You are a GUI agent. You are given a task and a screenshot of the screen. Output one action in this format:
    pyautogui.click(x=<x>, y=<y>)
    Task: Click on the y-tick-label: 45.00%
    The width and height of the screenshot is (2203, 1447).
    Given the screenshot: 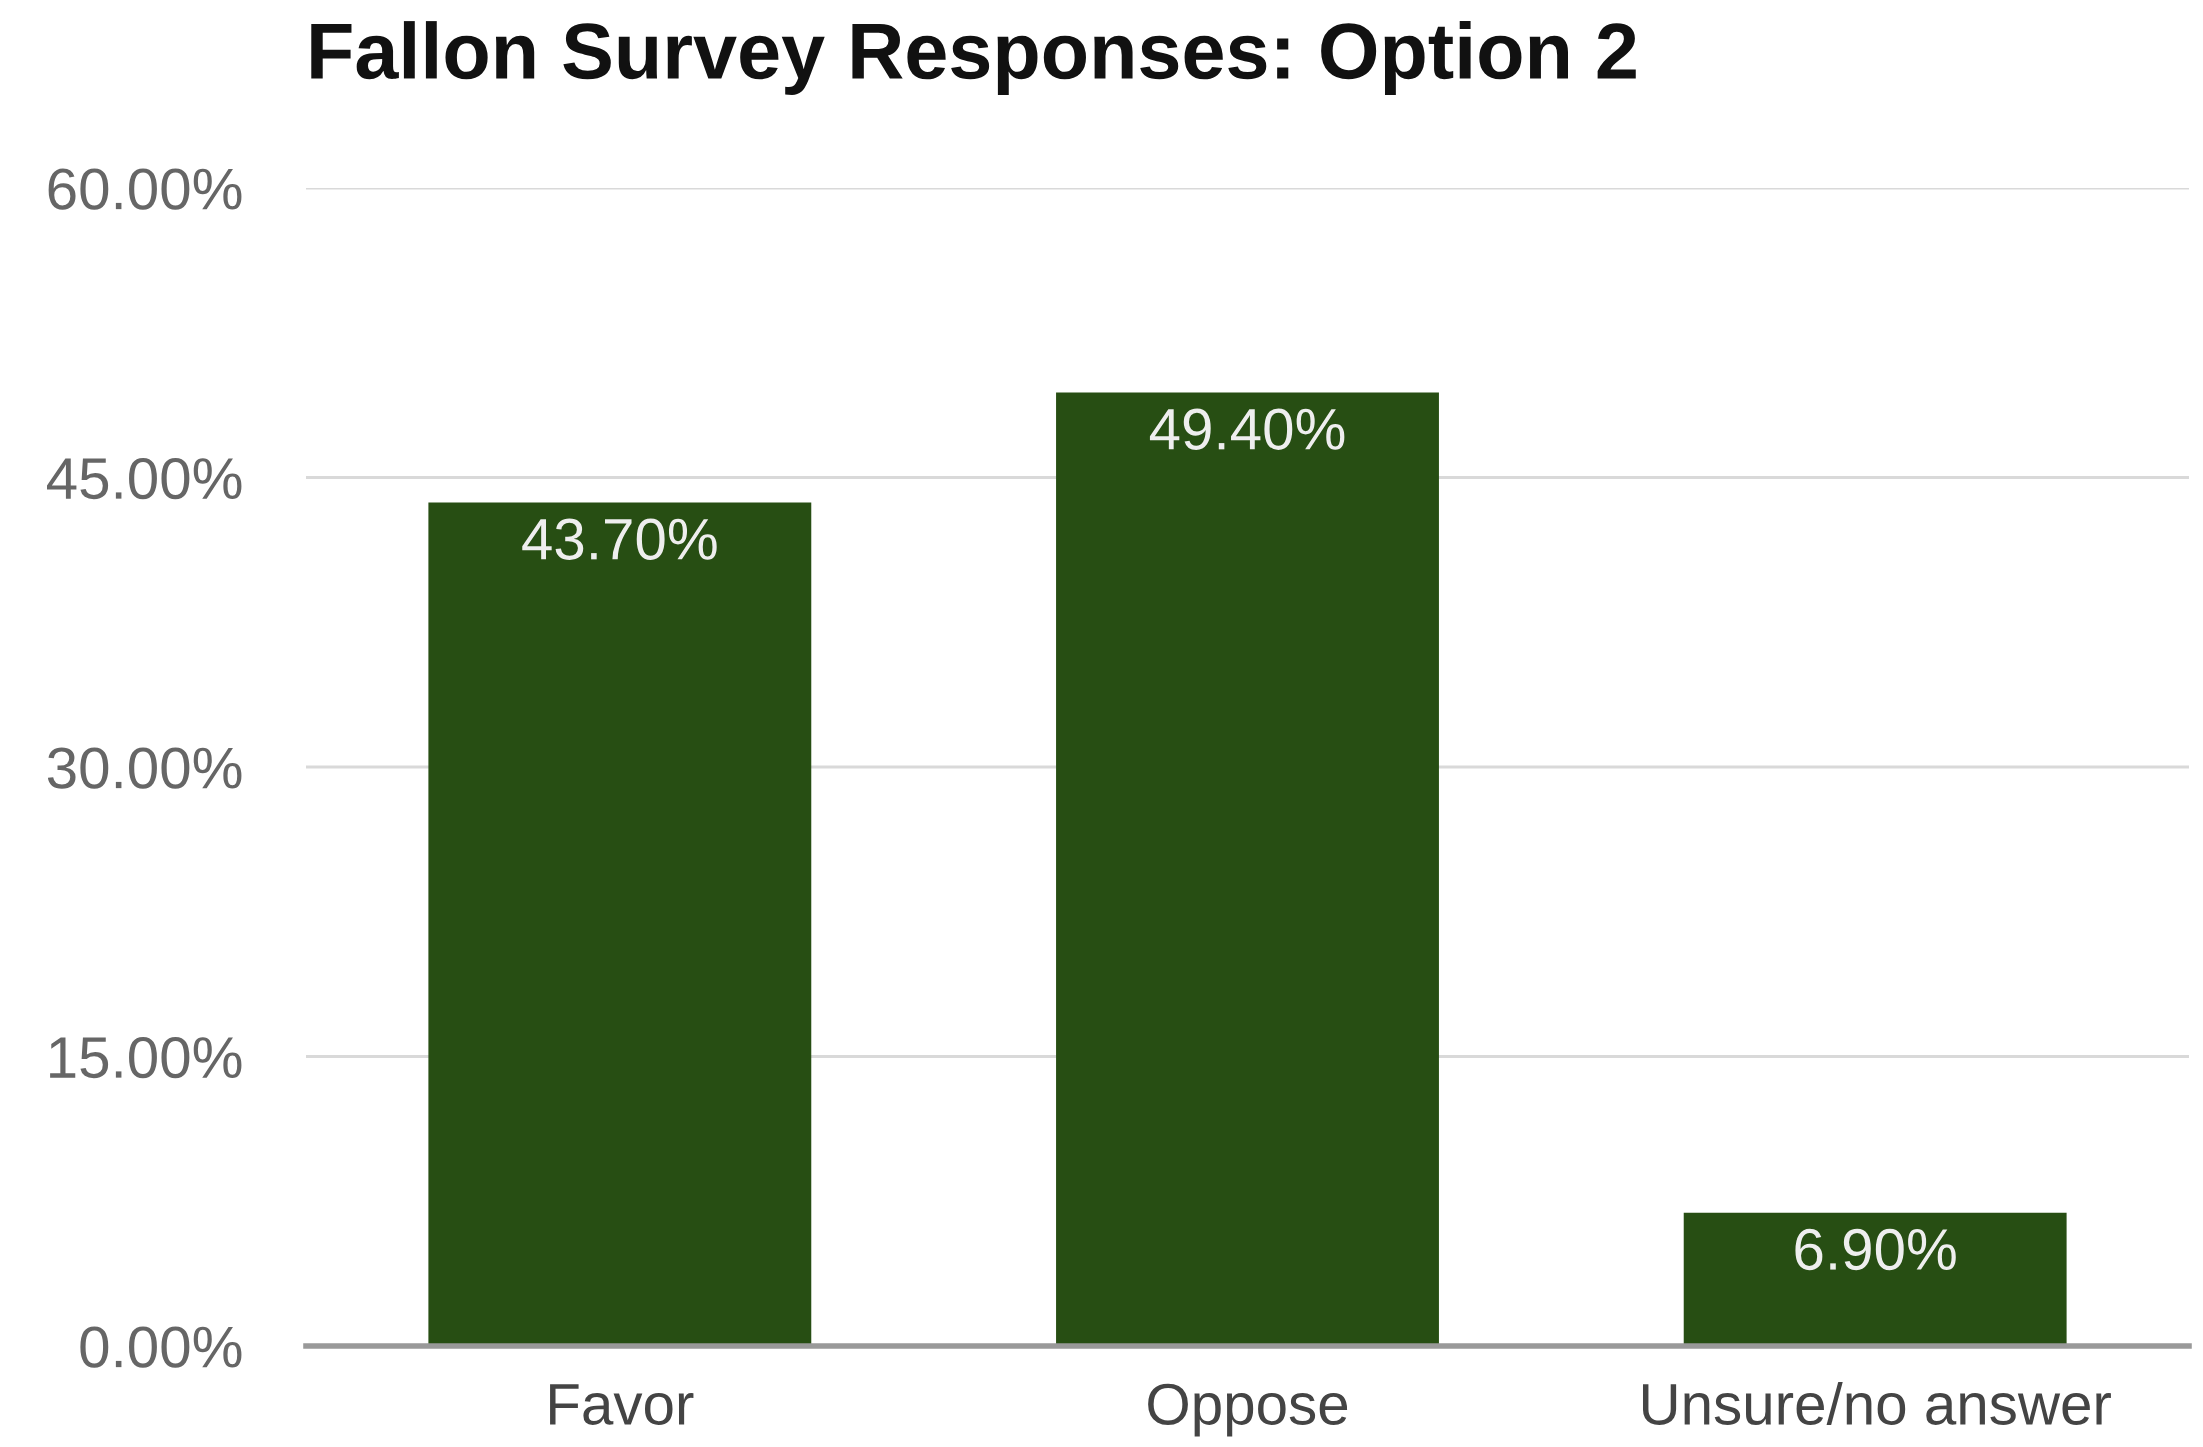 What is the action you would take?
    pyautogui.click(x=144, y=478)
    